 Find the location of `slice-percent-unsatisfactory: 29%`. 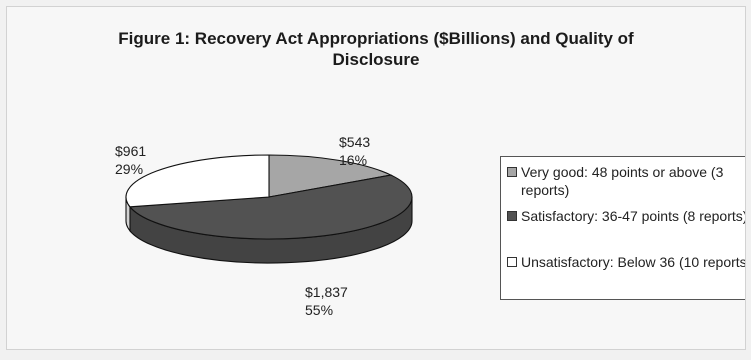

slice-percent-unsatisfactory: 29% is located at coordinates (130, 169).